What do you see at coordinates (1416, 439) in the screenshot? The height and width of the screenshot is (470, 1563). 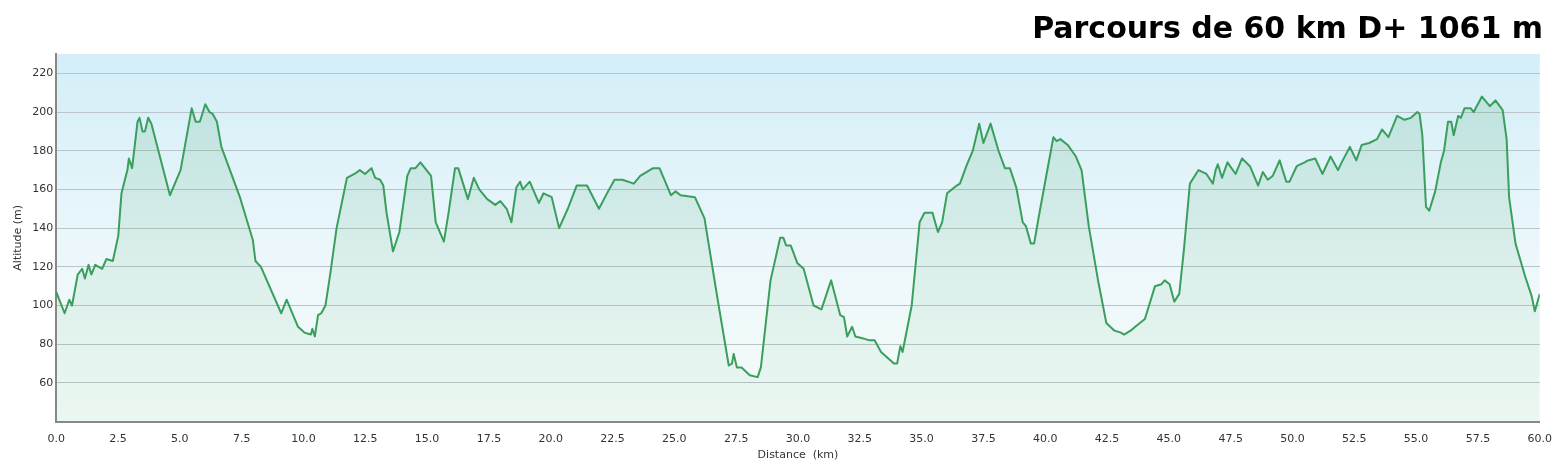 I see `x-tick-label: 55.0` at bounding box center [1416, 439].